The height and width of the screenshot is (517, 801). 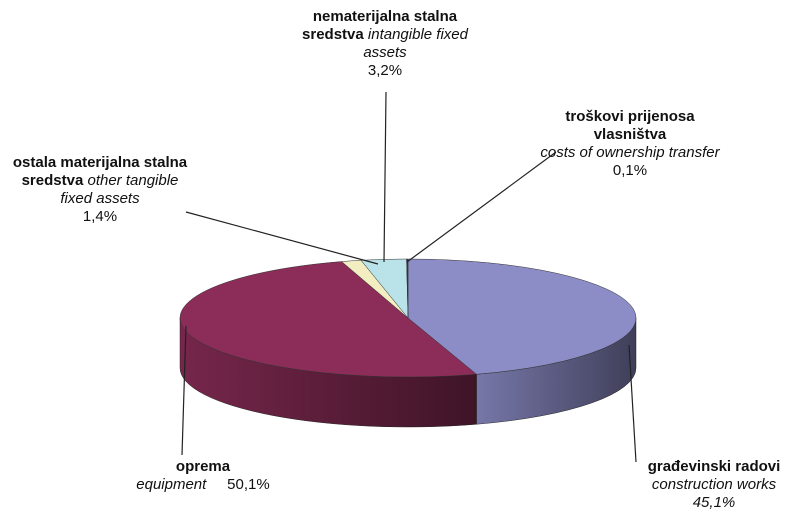 What do you see at coordinates (714, 502) in the screenshot?
I see `label-name-en: 45,1%` at bounding box center [714, 502].